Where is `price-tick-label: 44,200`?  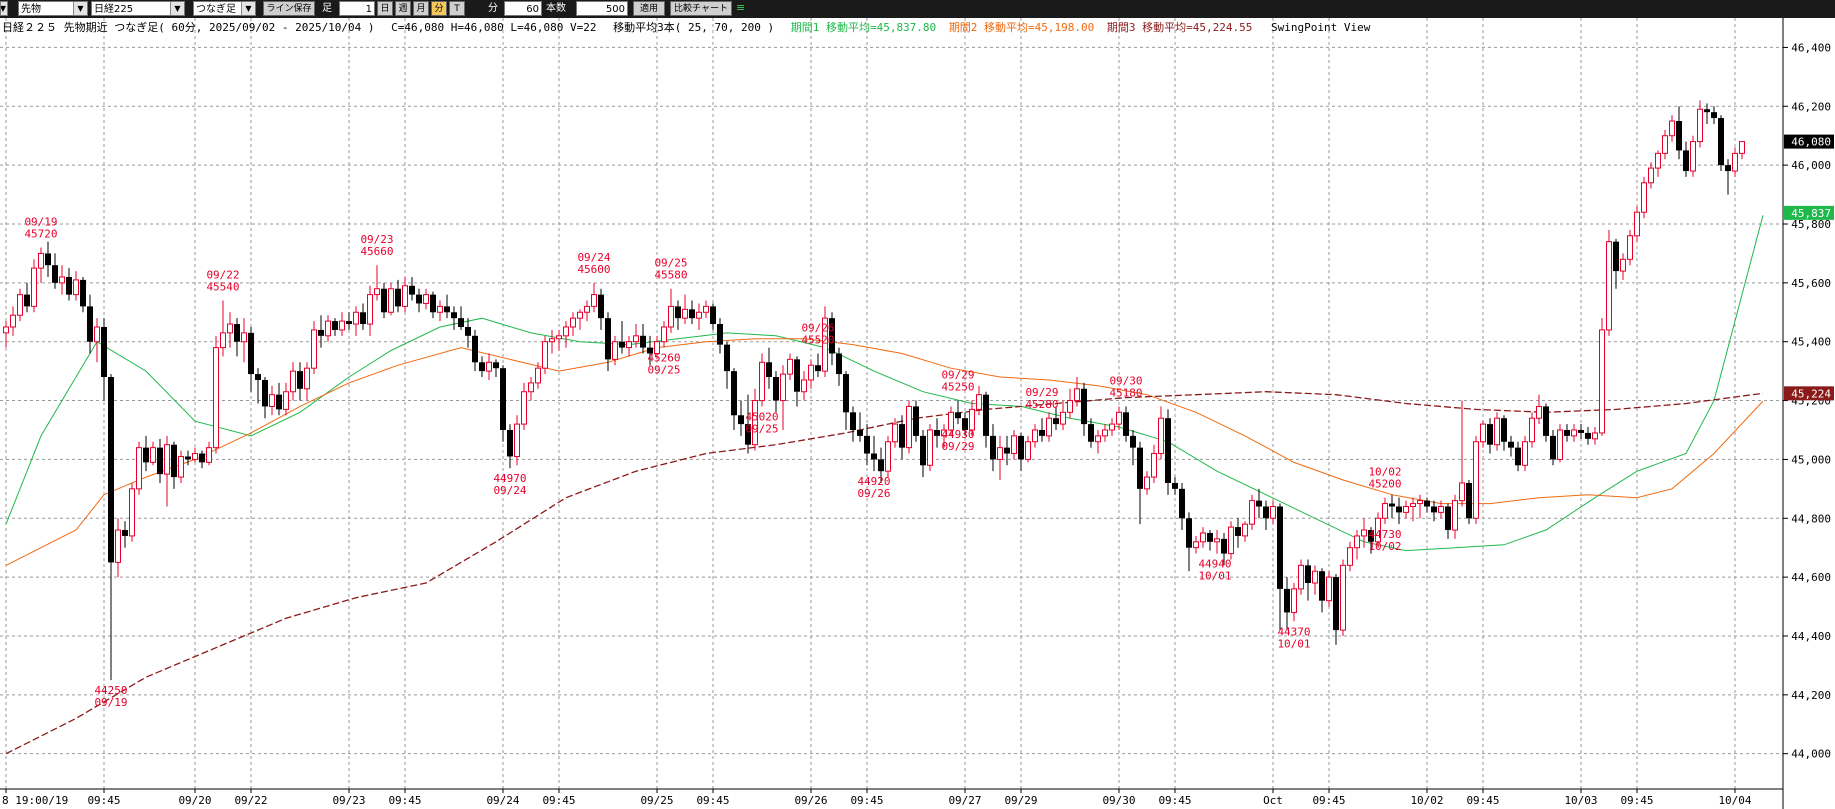 price-tick-label: 44,200 is located at coordinates (1811, 695).